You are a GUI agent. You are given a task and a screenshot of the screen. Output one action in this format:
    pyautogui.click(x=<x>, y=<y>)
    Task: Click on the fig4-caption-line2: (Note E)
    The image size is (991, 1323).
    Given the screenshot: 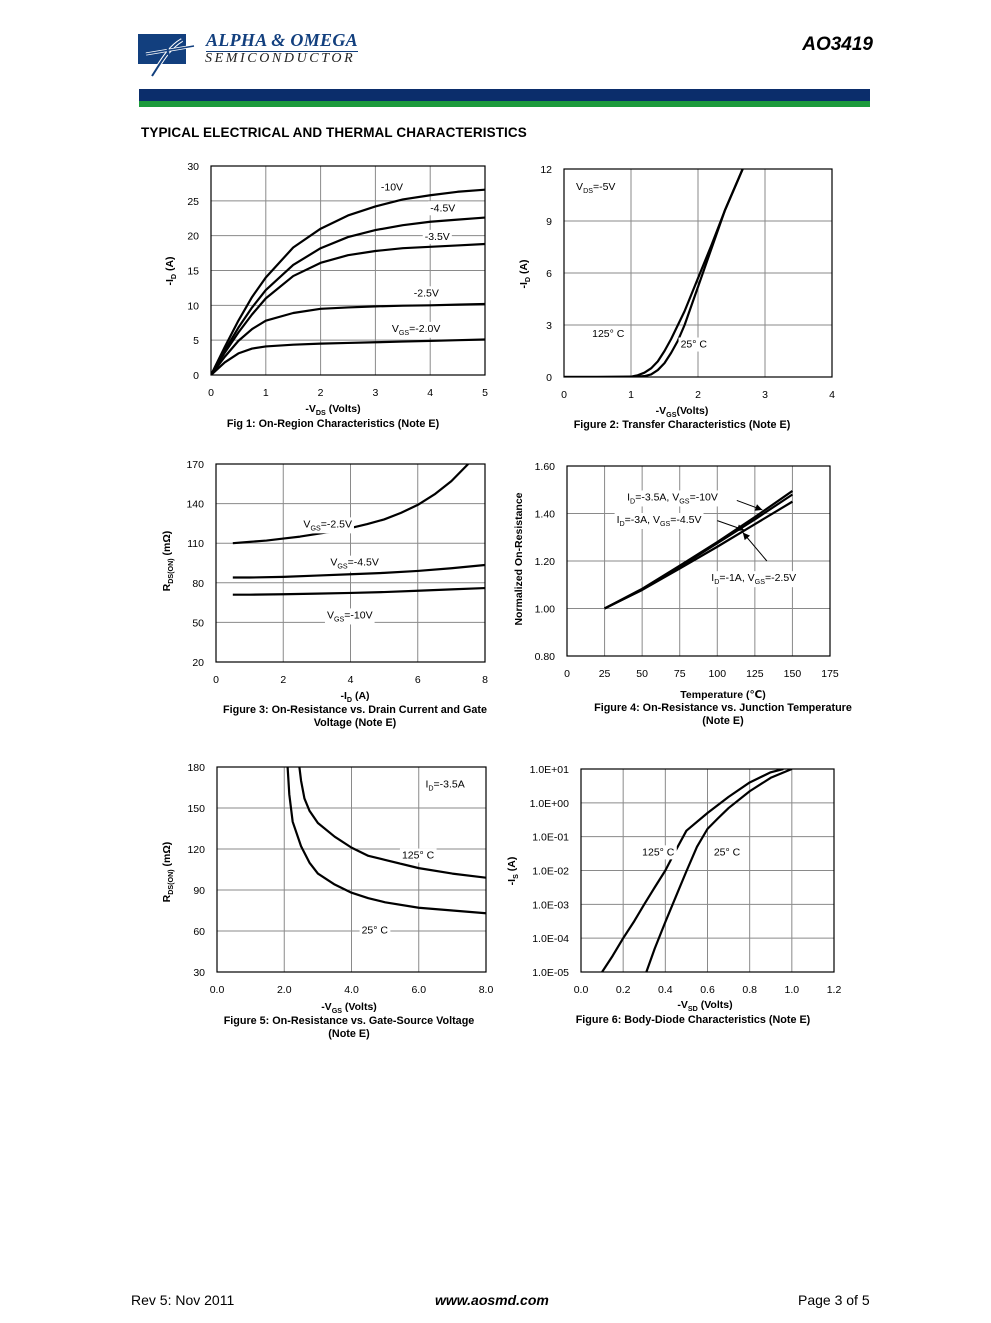 What is the action you would take?
    pyautogui.click(x=723, y=721)
    